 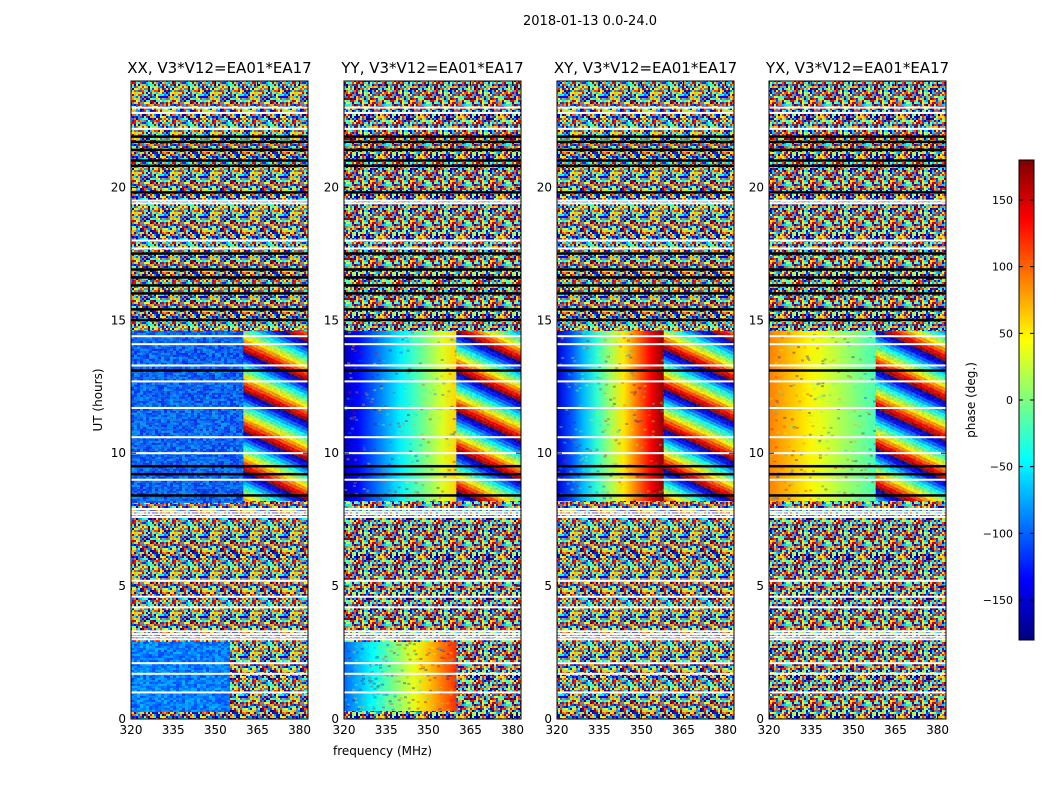 I want to click on panel-title: XY, V3*V12=EA01*EA17, so click(x=645, y=68).